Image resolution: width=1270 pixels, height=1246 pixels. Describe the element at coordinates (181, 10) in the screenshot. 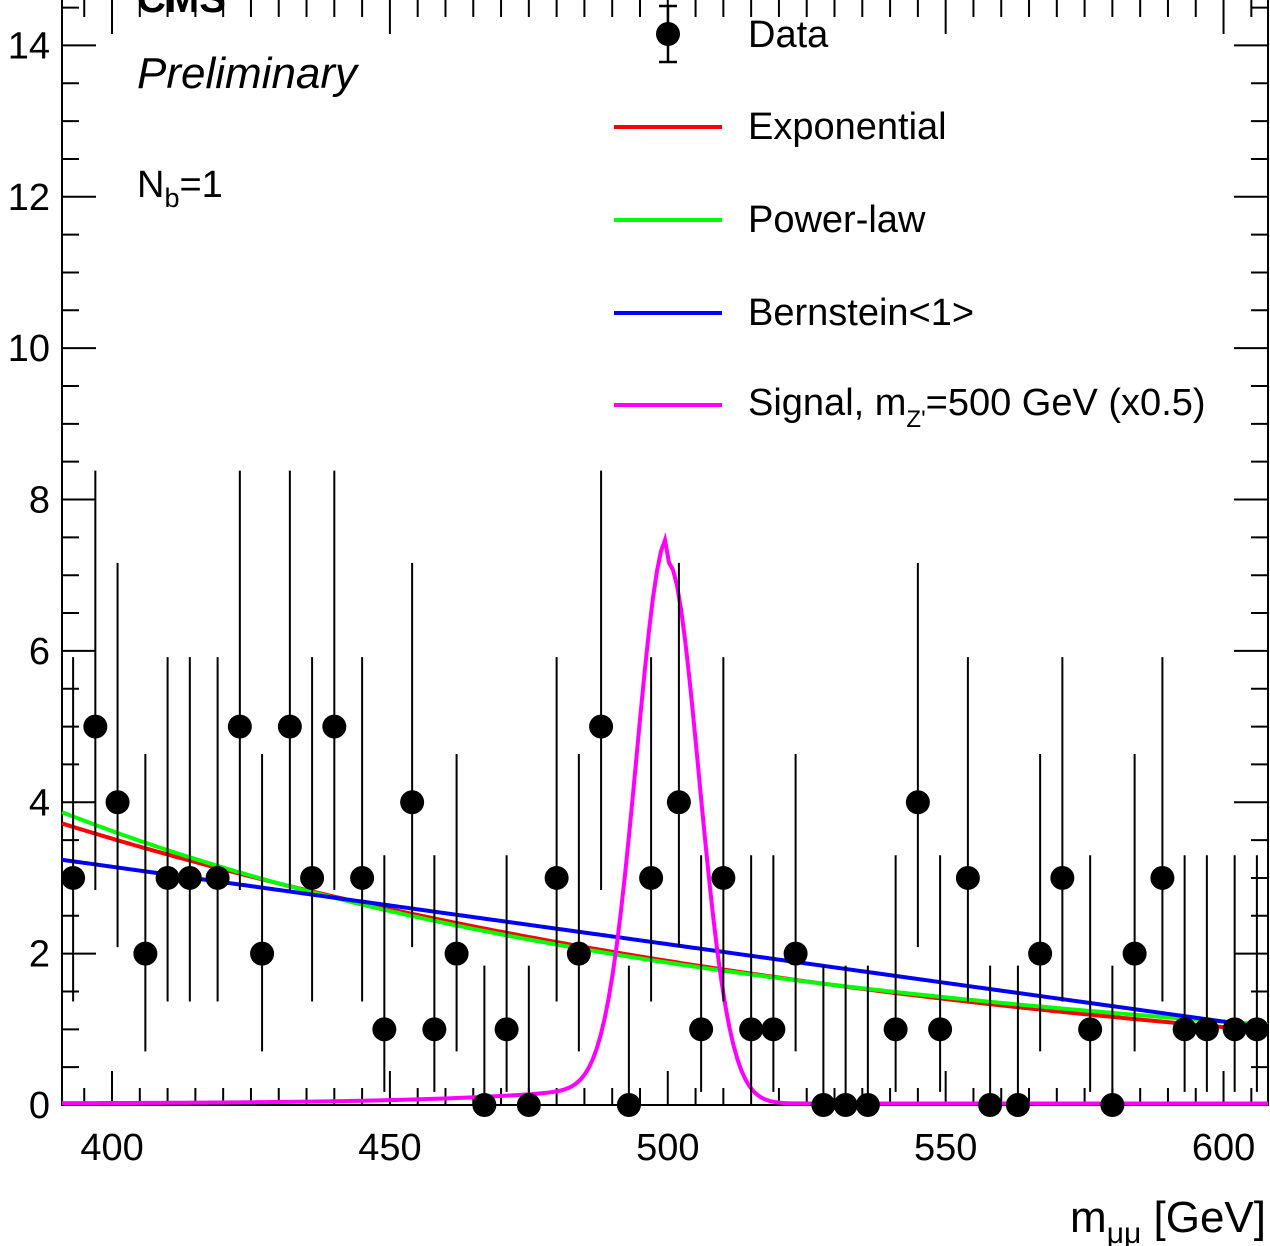

I see `experiment-label: CMS` at that location.